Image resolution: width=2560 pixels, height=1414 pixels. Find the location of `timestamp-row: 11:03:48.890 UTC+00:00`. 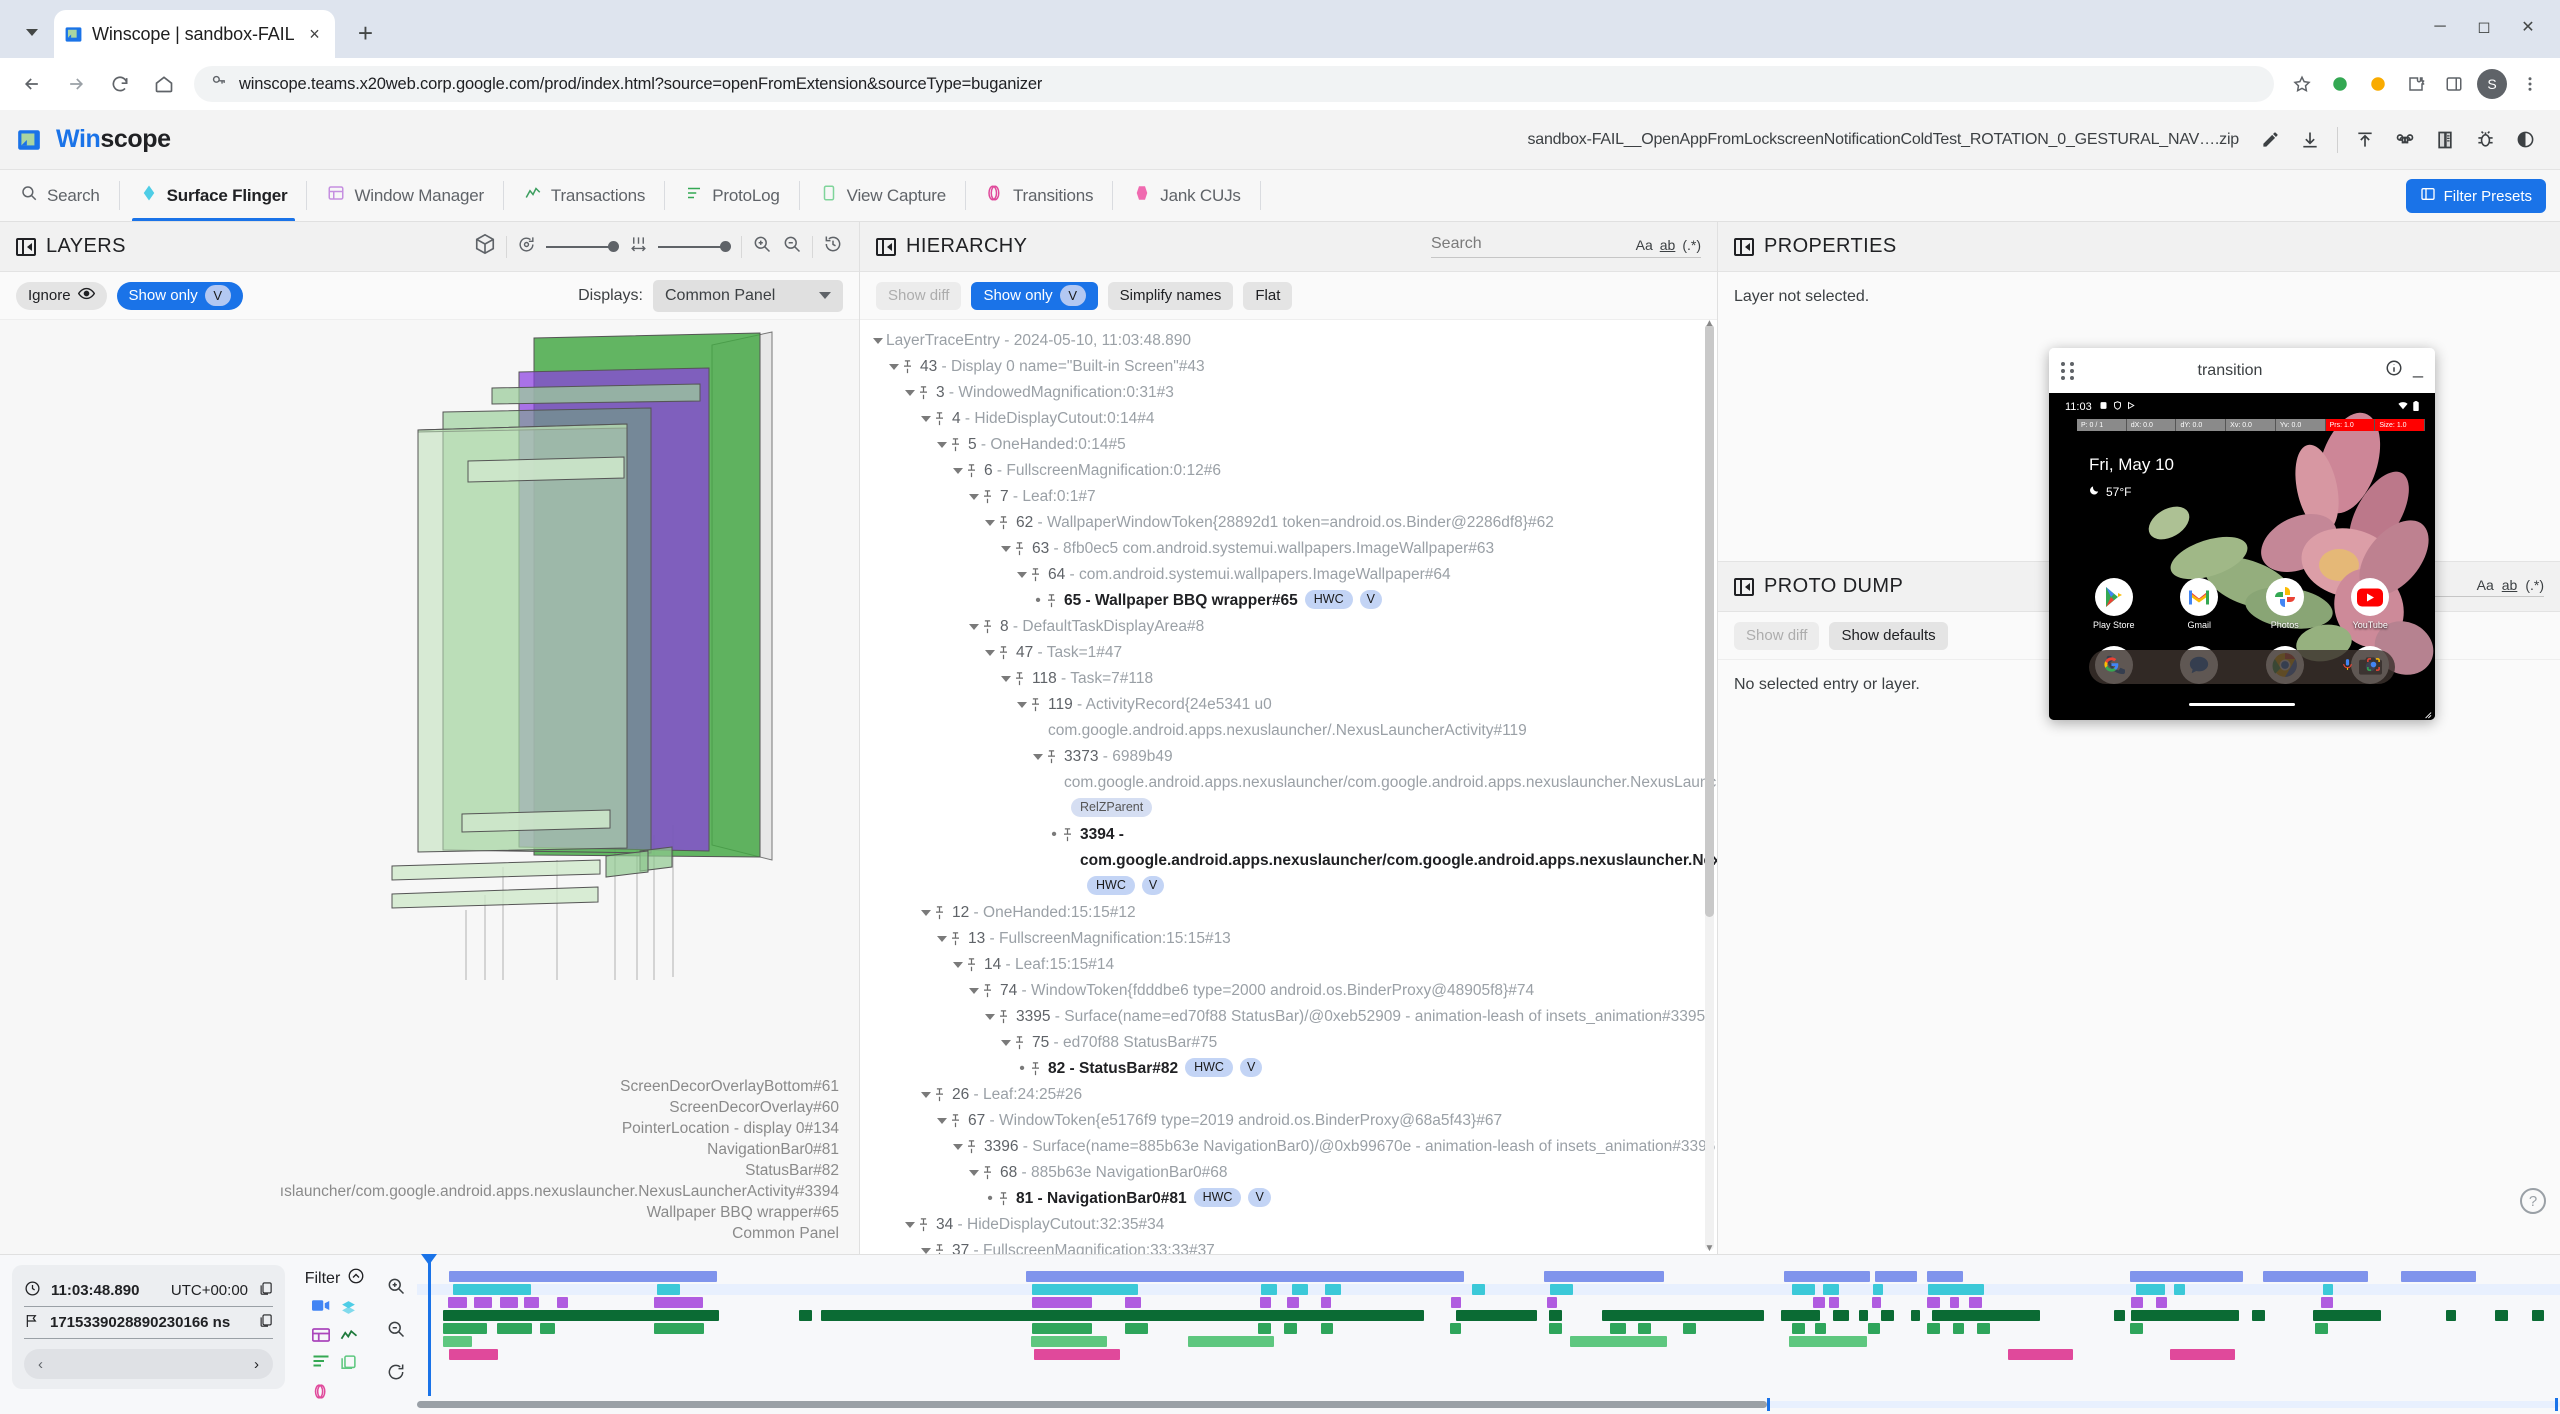

timestamp-row: 11:03:48.890 UTC+00:00 is located at coordinates (148, 1291).